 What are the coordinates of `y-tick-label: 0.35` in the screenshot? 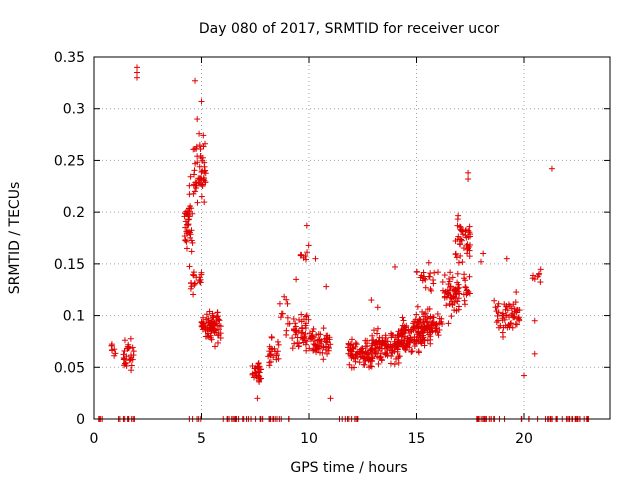 It's located at (69, 58).